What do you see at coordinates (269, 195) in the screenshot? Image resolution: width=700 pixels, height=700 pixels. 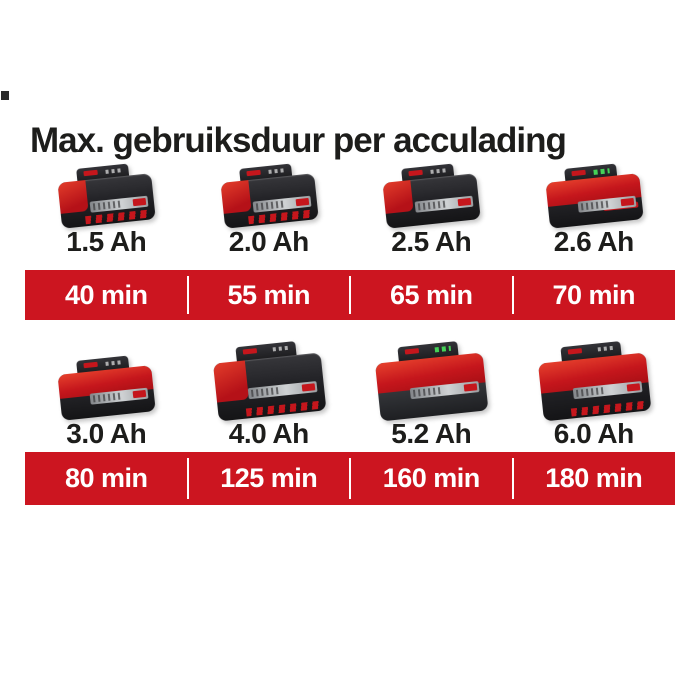 I see `battery-photo-2-0ah-icon` at bounding box center [269, 195].